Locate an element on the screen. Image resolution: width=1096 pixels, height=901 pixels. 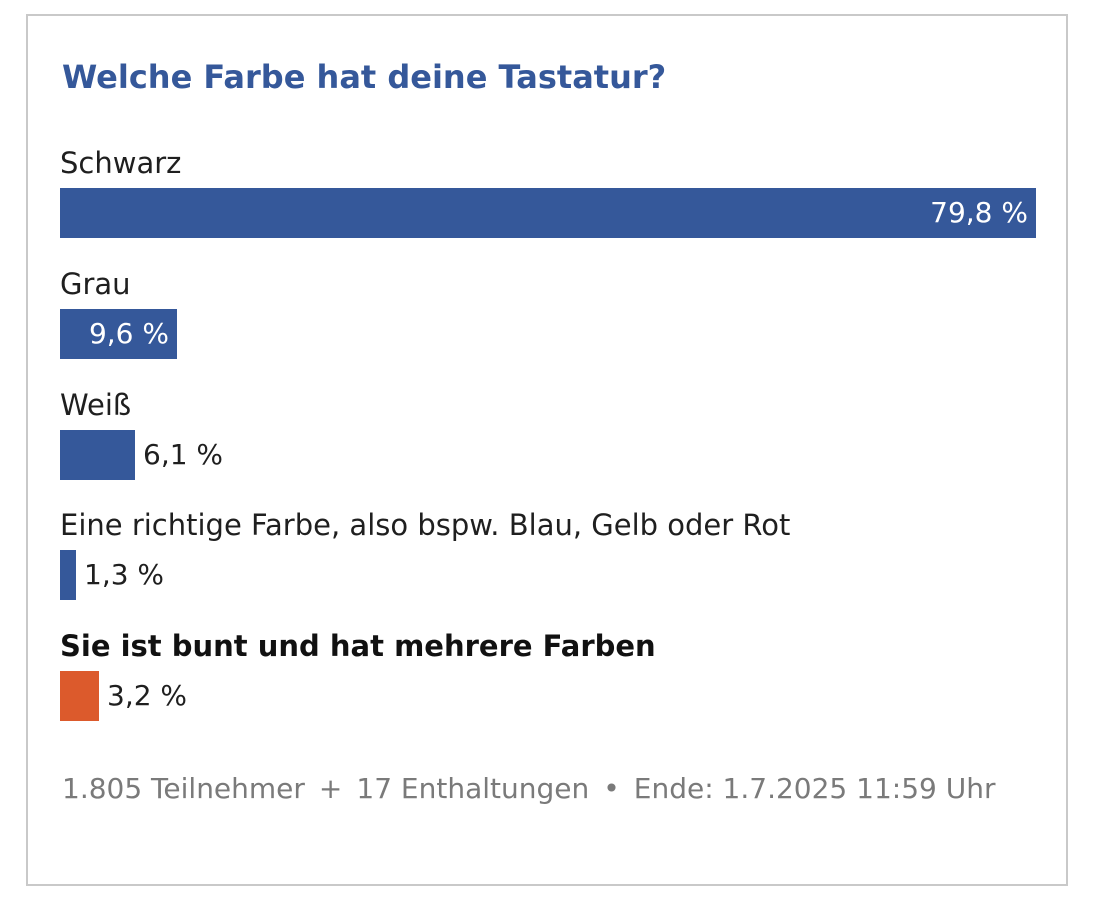
bar-track: 1,3 % is located at coordinates (548, 575).